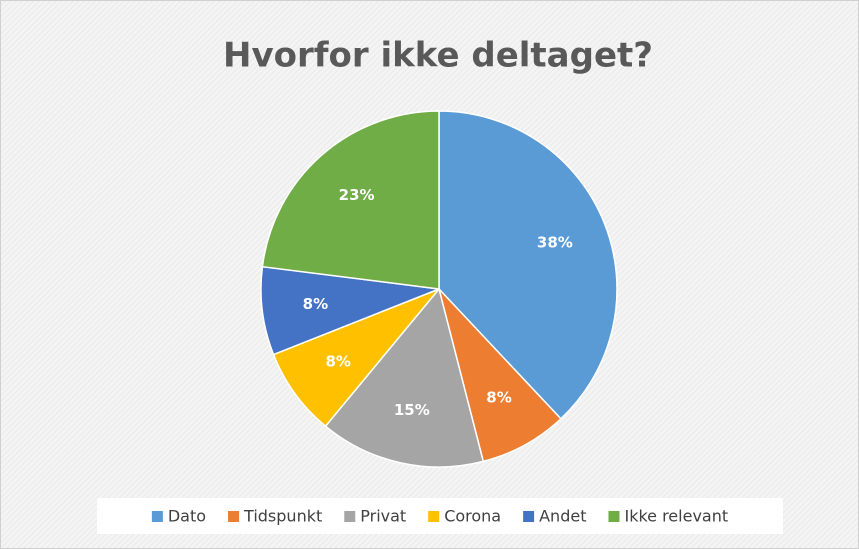  I want to click on legend-label: Privat, so click(383, 516).